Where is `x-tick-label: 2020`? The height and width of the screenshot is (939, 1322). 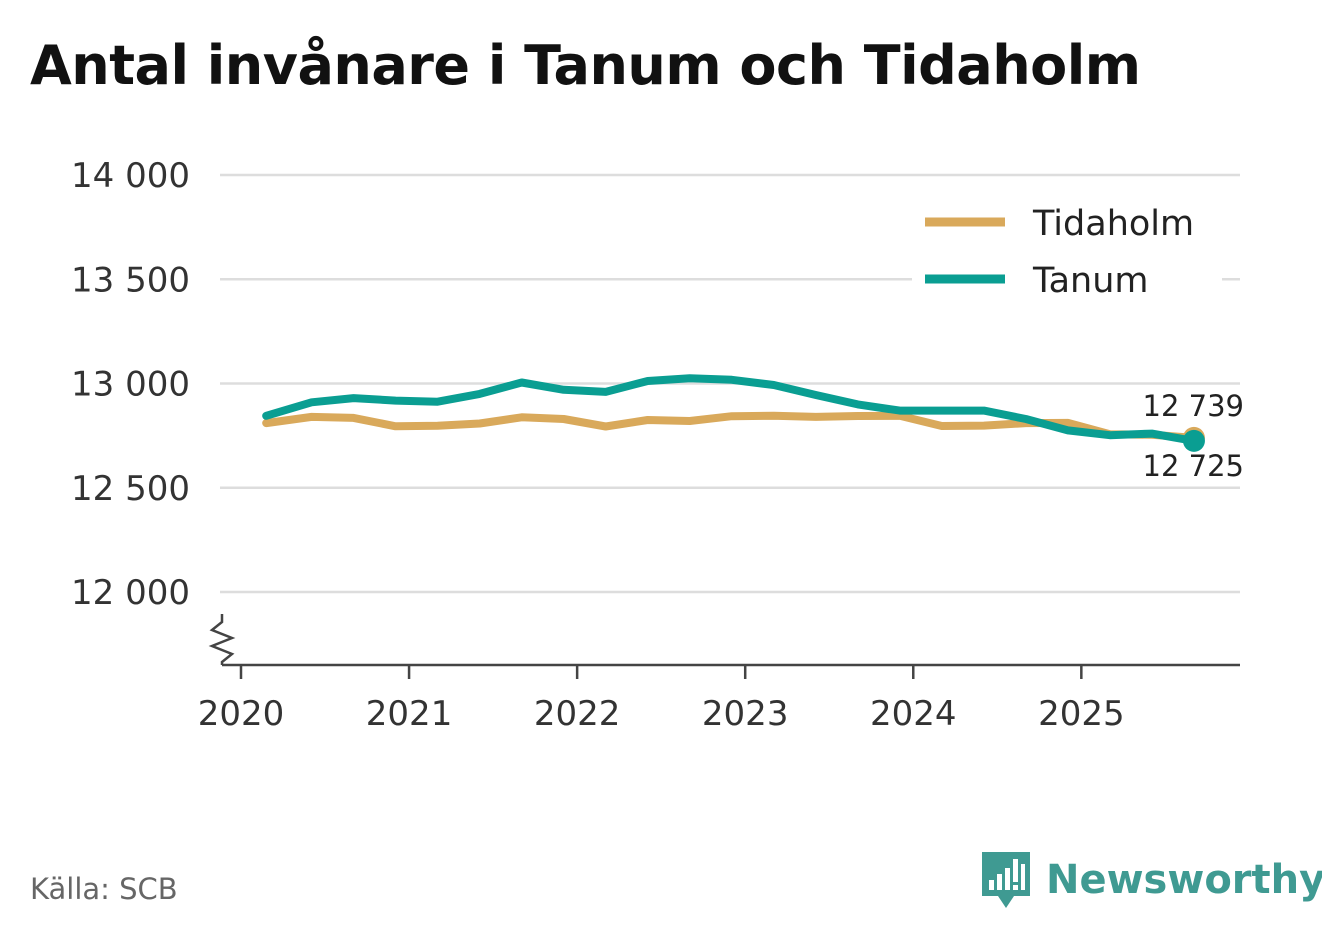 x-tick-label: 2020 is located at coordinates (241, 714).